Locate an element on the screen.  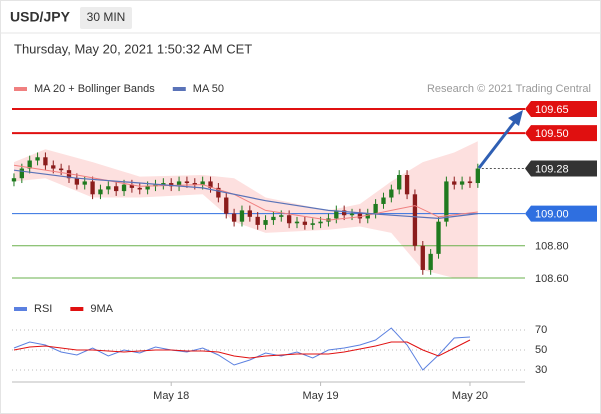
legend-label: MA 20 + Bollinger Bands is located at coordinates (94, 89).